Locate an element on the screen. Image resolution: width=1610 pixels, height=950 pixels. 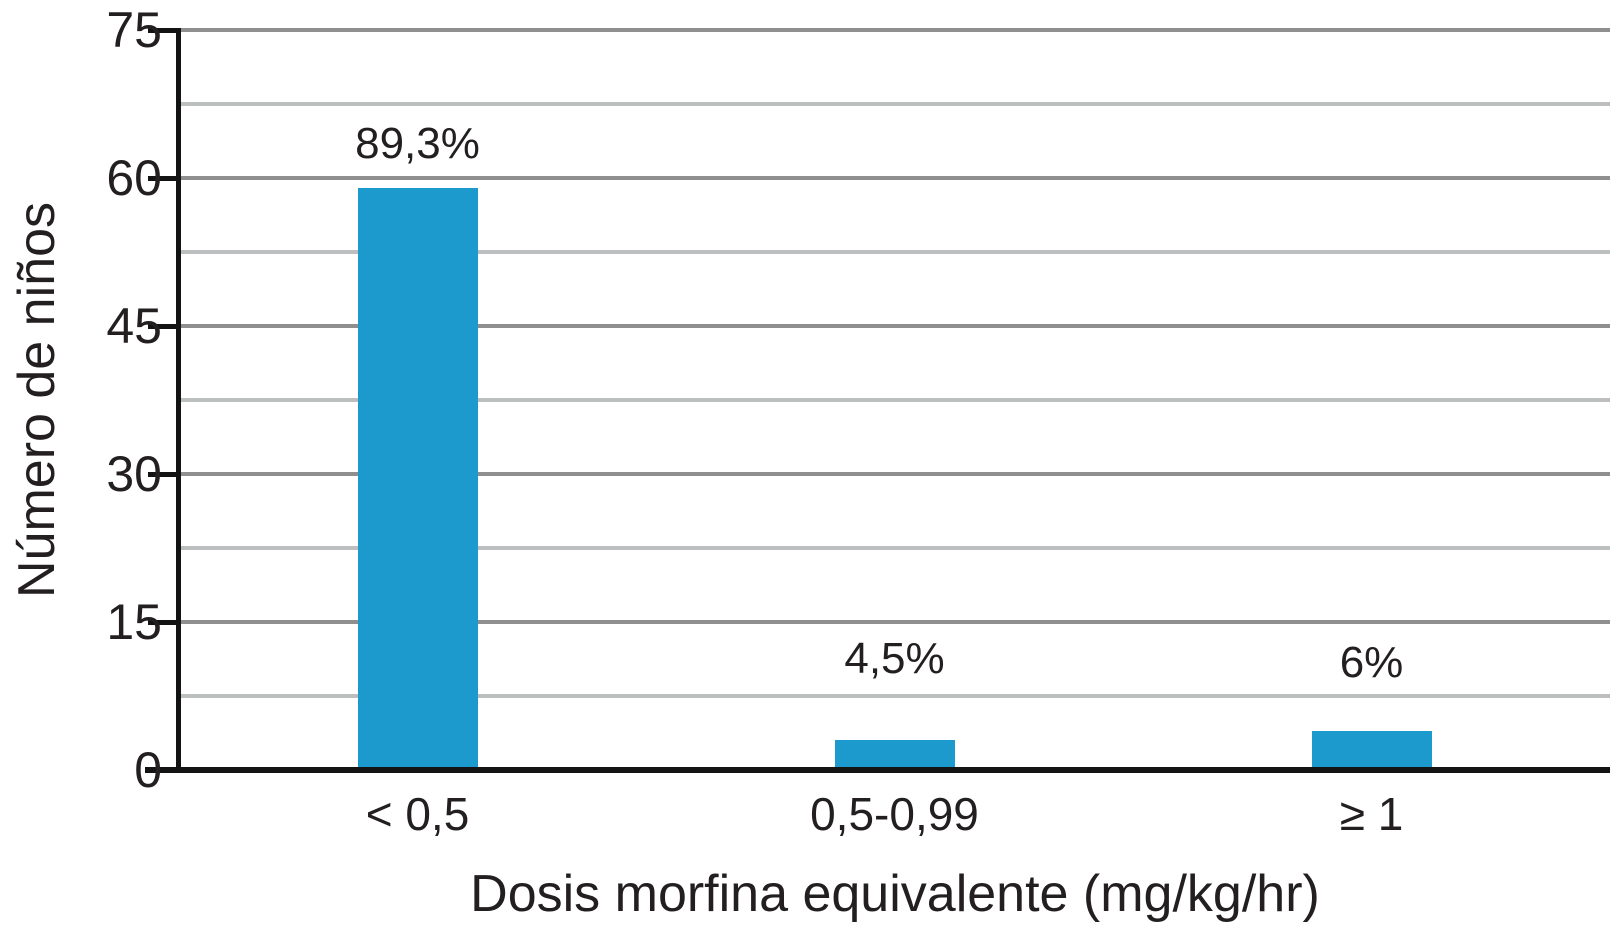
x-category-label-1: < 0,5 is located at coordinates (417, 814).